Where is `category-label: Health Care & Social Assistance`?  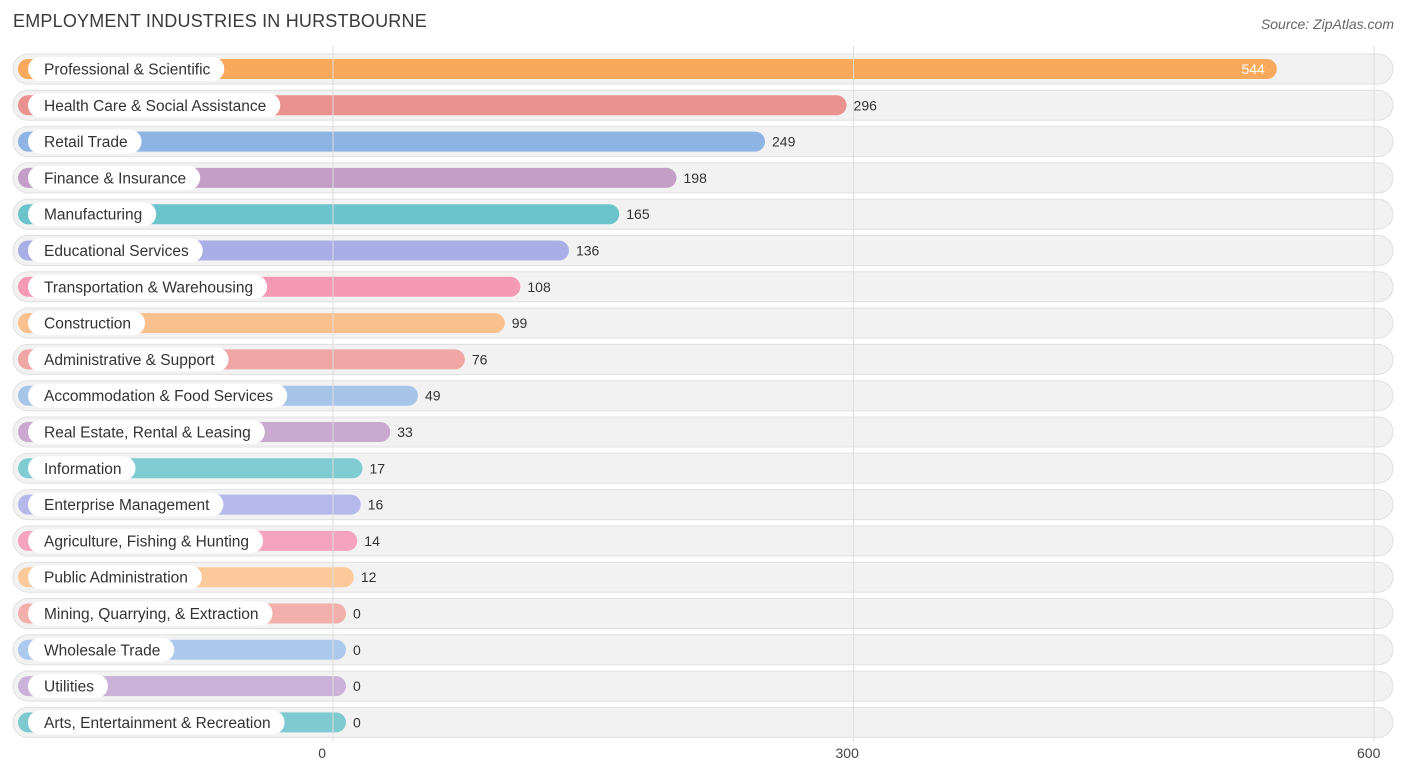
category-label: Health Care & Social Assistance is located at coordinates (155, 106).